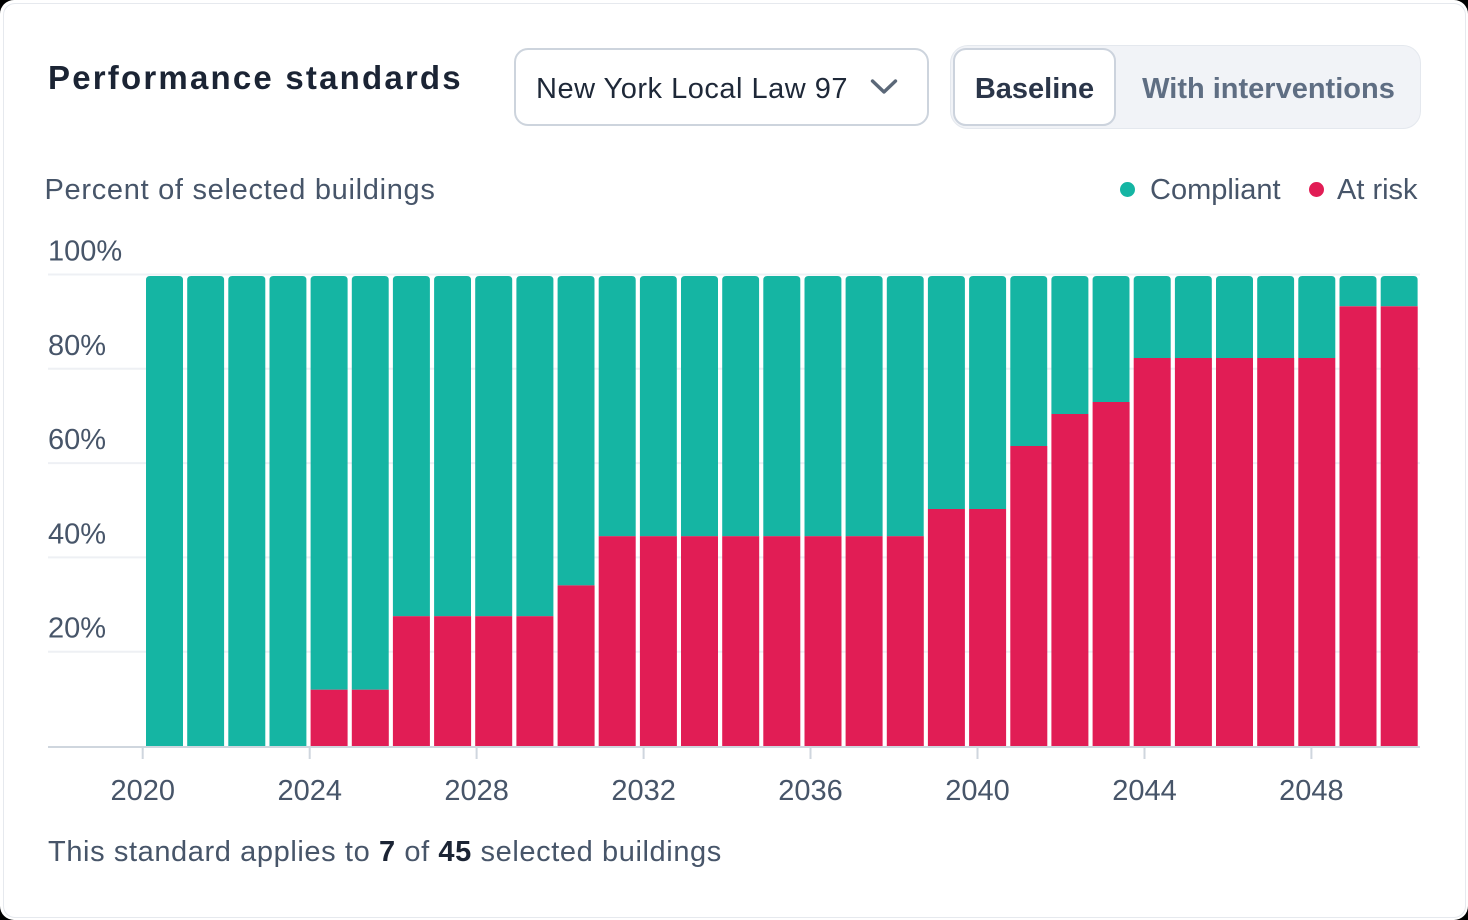 The image size is (1468, 920). Describe the element at coordinates (77, 346) in the screenshot. I see `svg-text: 80%` at that location.